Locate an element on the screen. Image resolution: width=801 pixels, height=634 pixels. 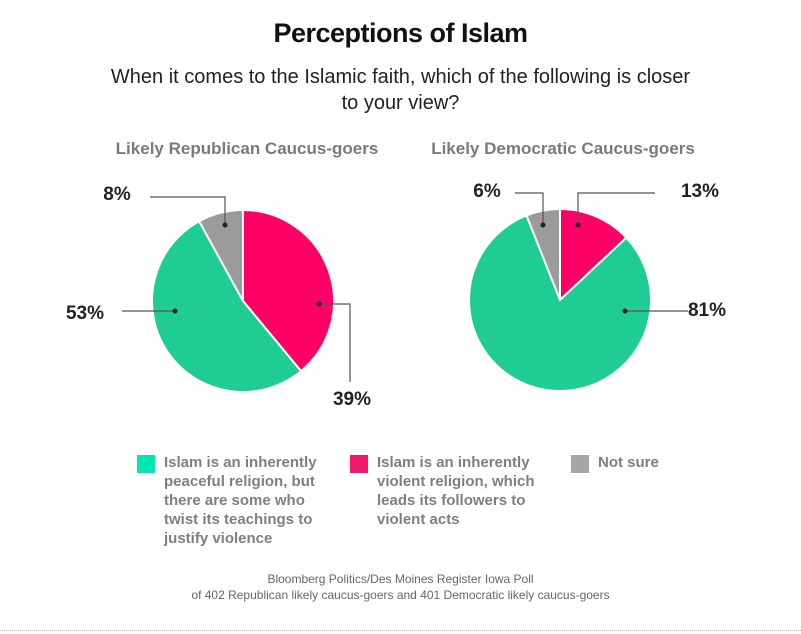
pie-1-label-peaceful: 81% is located at coordinates (707, 310).